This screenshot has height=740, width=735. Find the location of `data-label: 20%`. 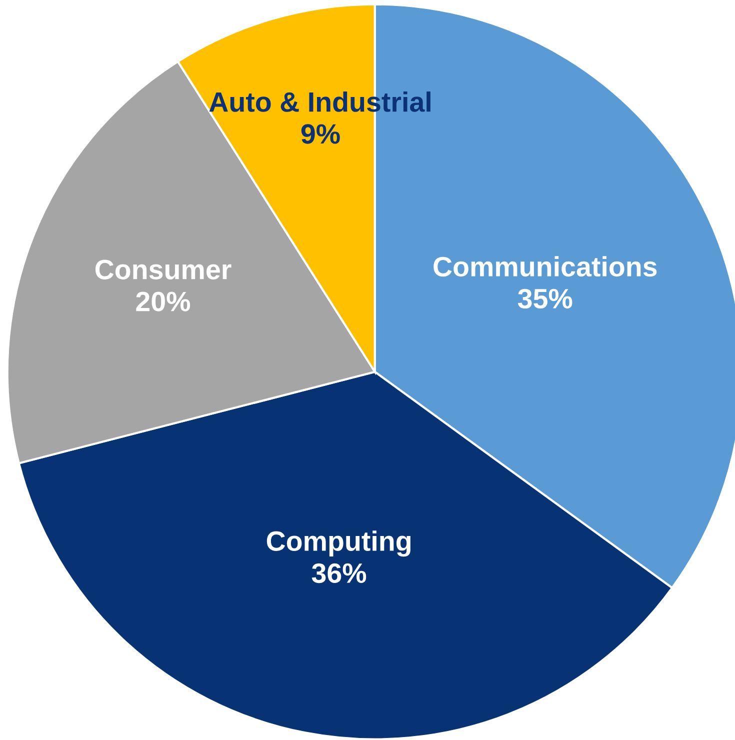

data-label: 20% is located at coordinates (163, 302).